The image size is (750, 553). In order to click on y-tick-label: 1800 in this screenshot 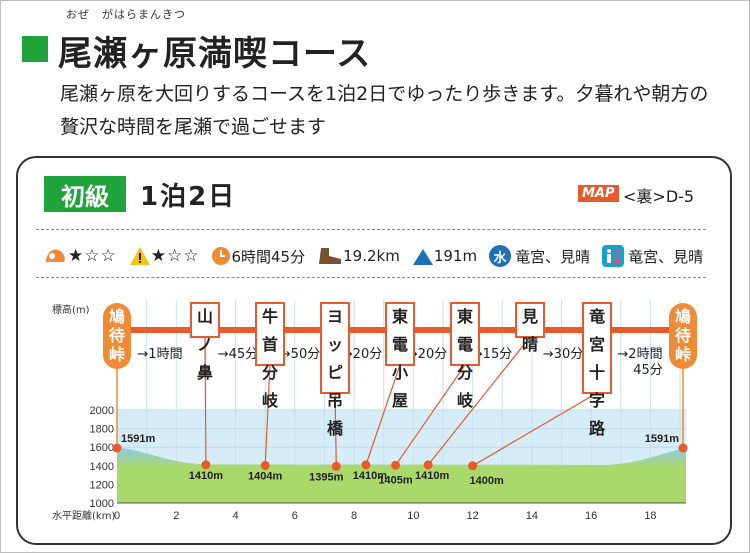, I will do `click(102, 430)`.